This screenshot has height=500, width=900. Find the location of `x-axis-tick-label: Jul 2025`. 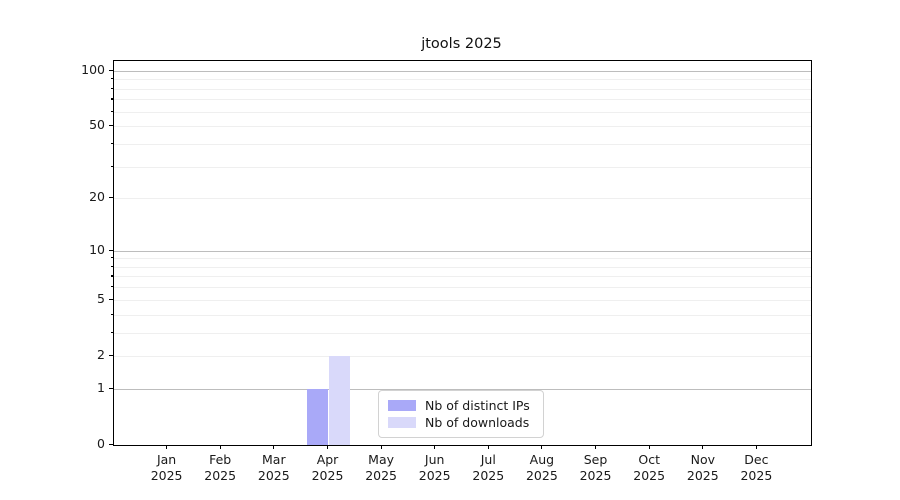

x-axis-tick-label: Jul 2025 is located at coordinates (488, 467).